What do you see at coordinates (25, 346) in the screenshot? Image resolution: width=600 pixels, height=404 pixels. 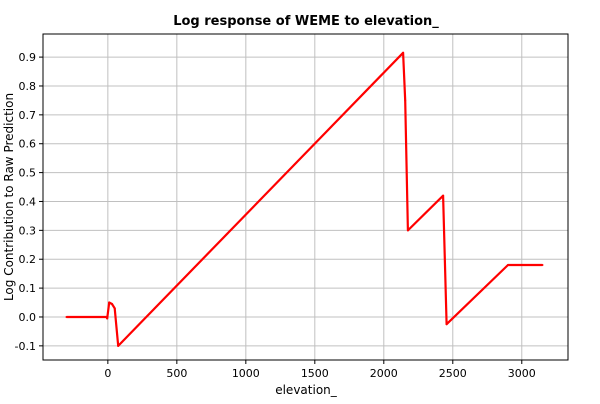 I see `y-tick-label: -0.1` at bounding box center [25, 346].